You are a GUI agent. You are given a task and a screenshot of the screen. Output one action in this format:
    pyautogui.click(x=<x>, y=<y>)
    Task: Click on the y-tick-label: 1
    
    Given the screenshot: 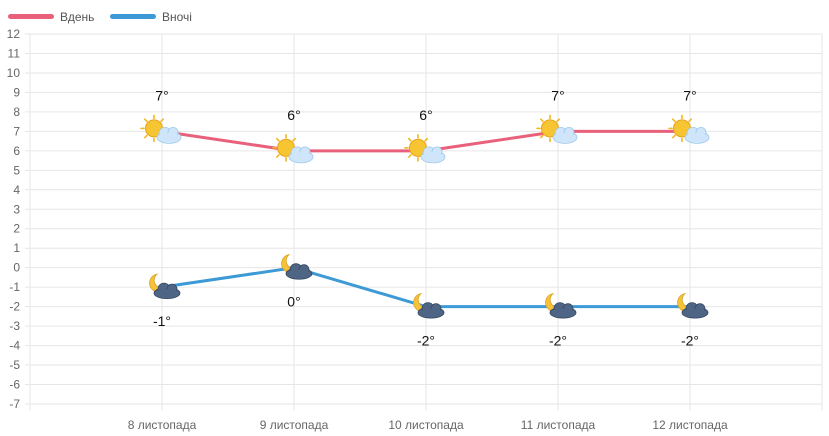 What is the action you would take?
    pyautogui.click(x=16, y=248)
    